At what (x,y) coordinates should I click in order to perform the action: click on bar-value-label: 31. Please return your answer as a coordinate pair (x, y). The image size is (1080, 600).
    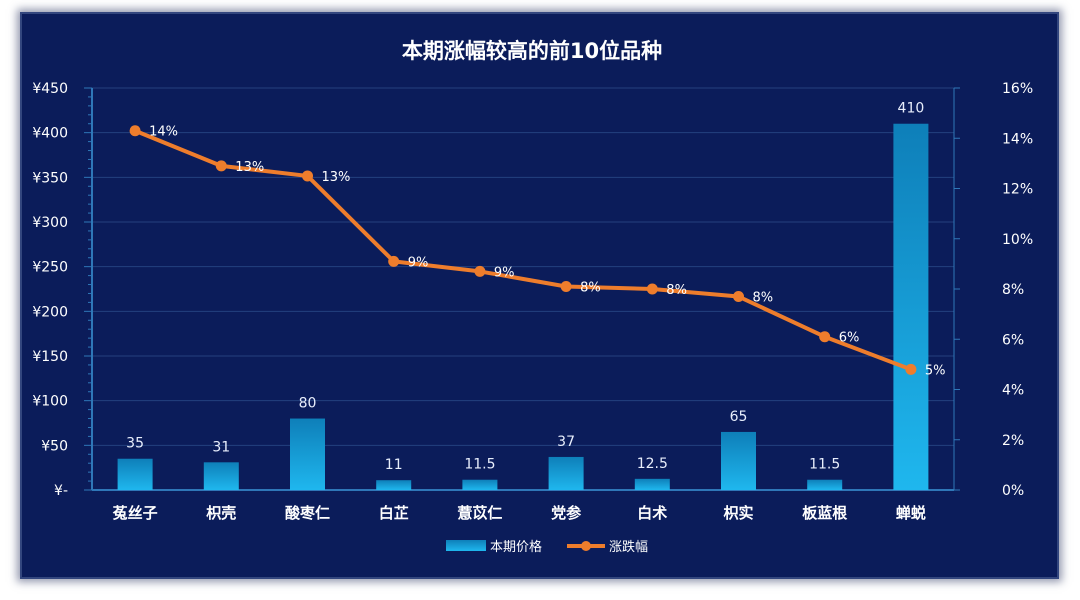
    Looking at the image, I should click on (221, 447).